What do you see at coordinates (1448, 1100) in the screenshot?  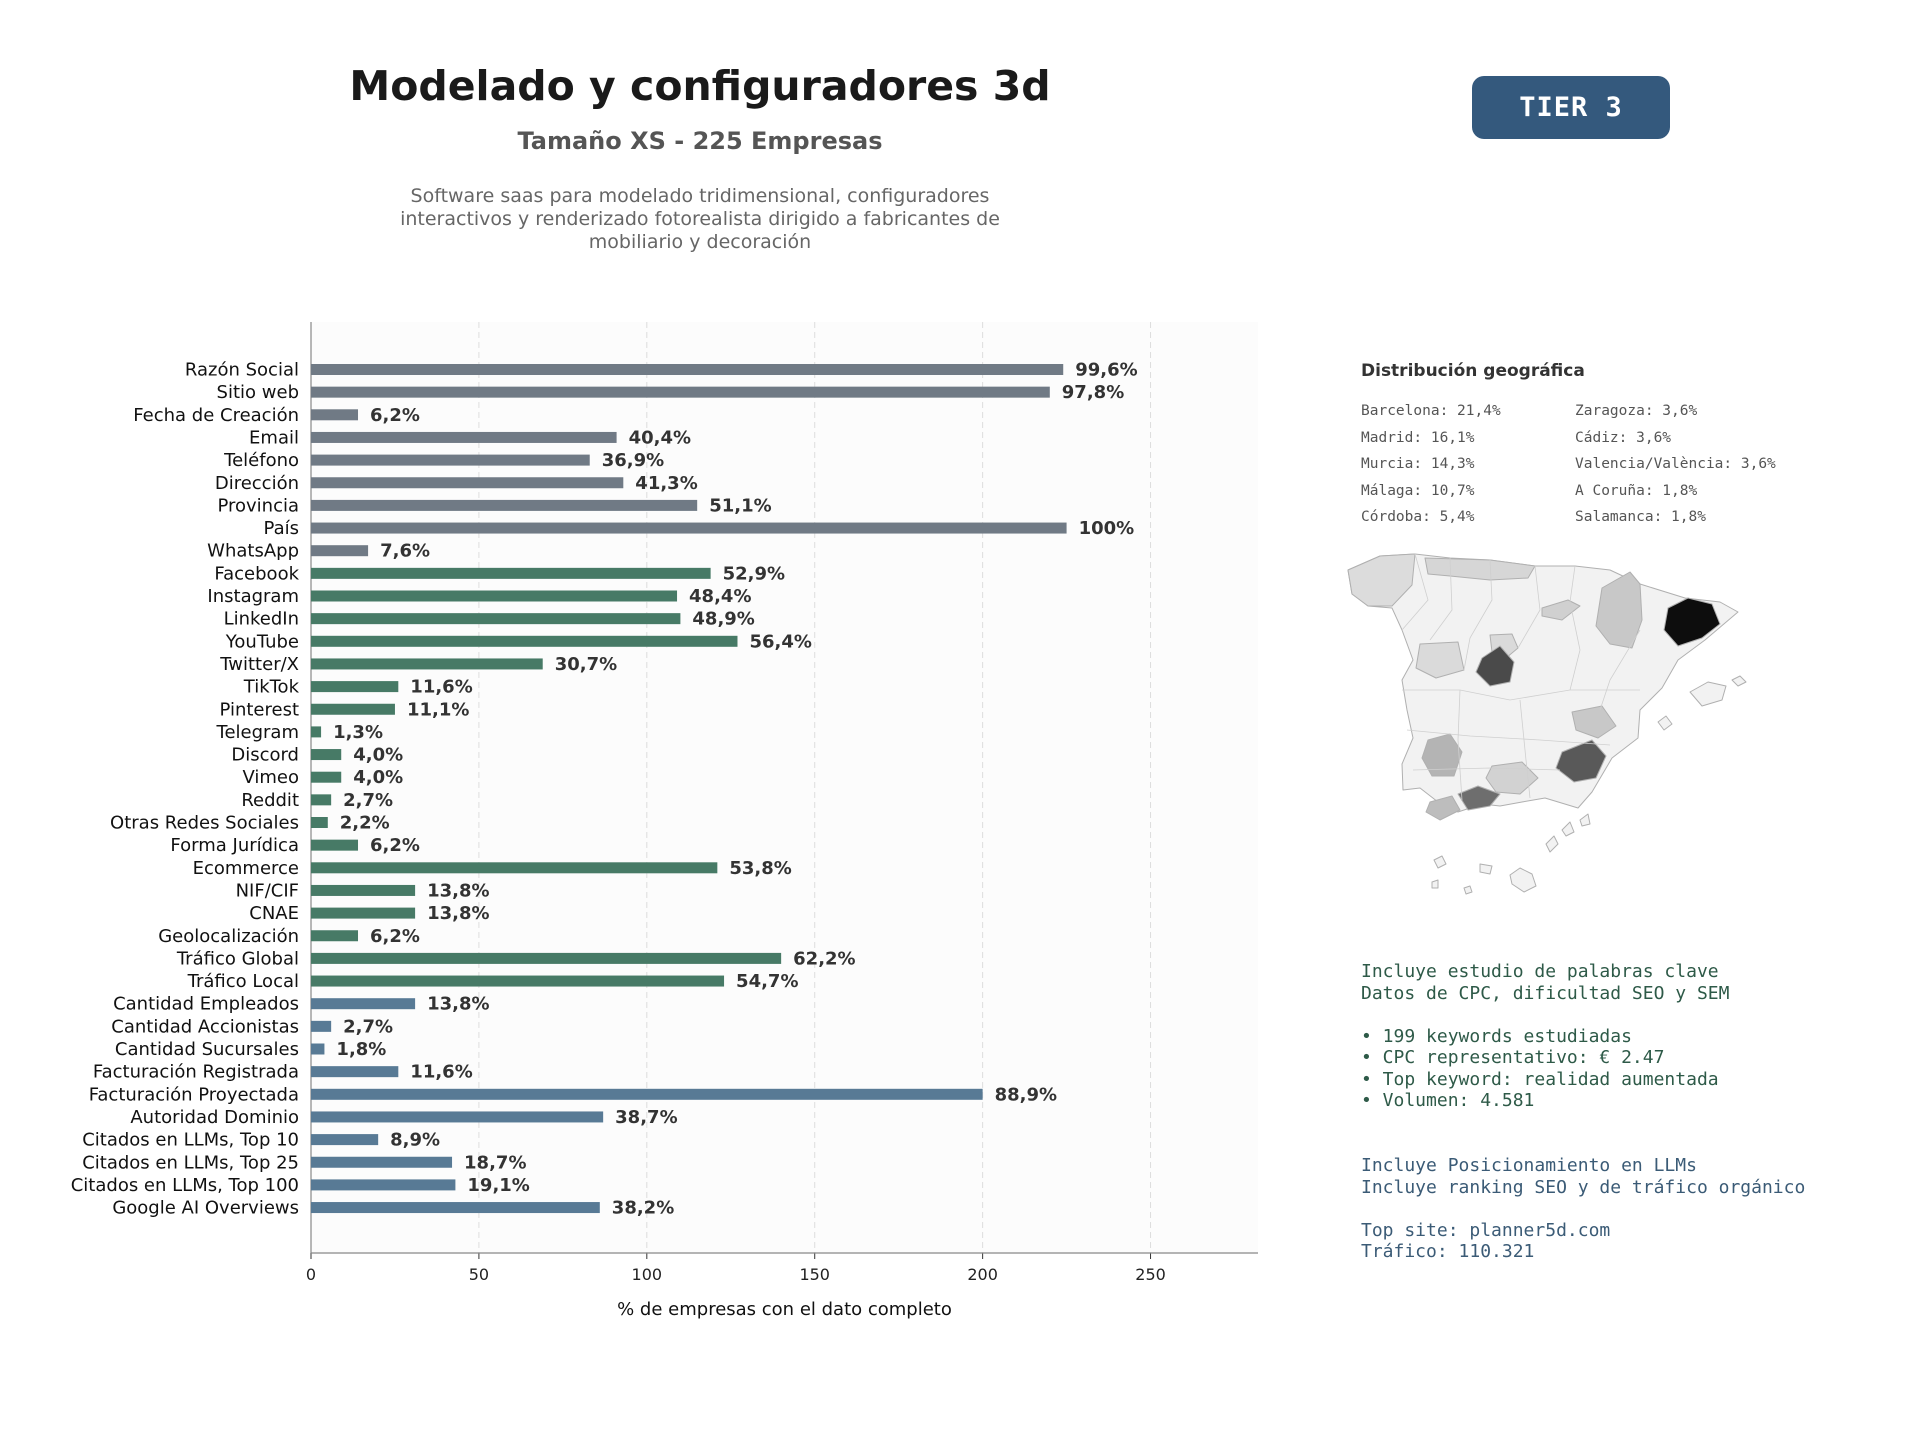 I see `seo-bullet: • Volumen: 4.581` at bounding box center [1448, 1100].